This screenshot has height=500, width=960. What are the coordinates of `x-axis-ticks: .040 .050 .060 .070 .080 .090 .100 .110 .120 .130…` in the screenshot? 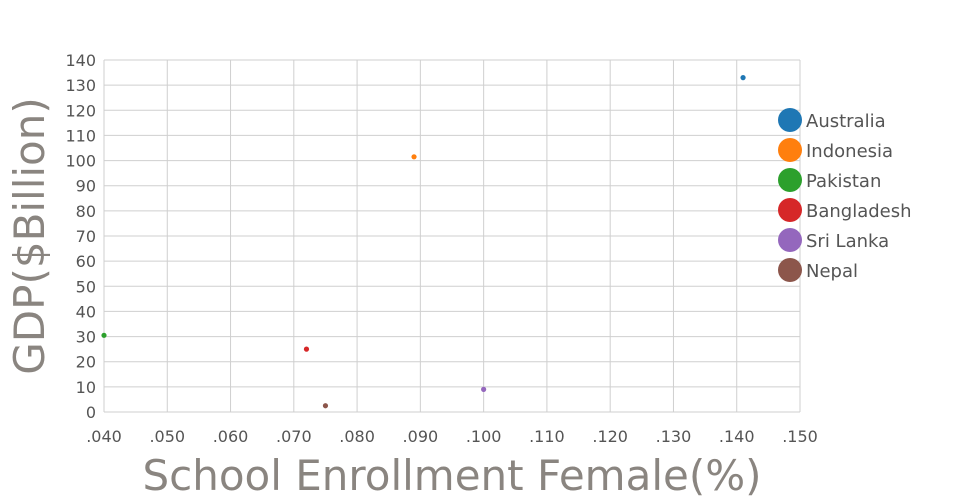 It's located at (452, 436).